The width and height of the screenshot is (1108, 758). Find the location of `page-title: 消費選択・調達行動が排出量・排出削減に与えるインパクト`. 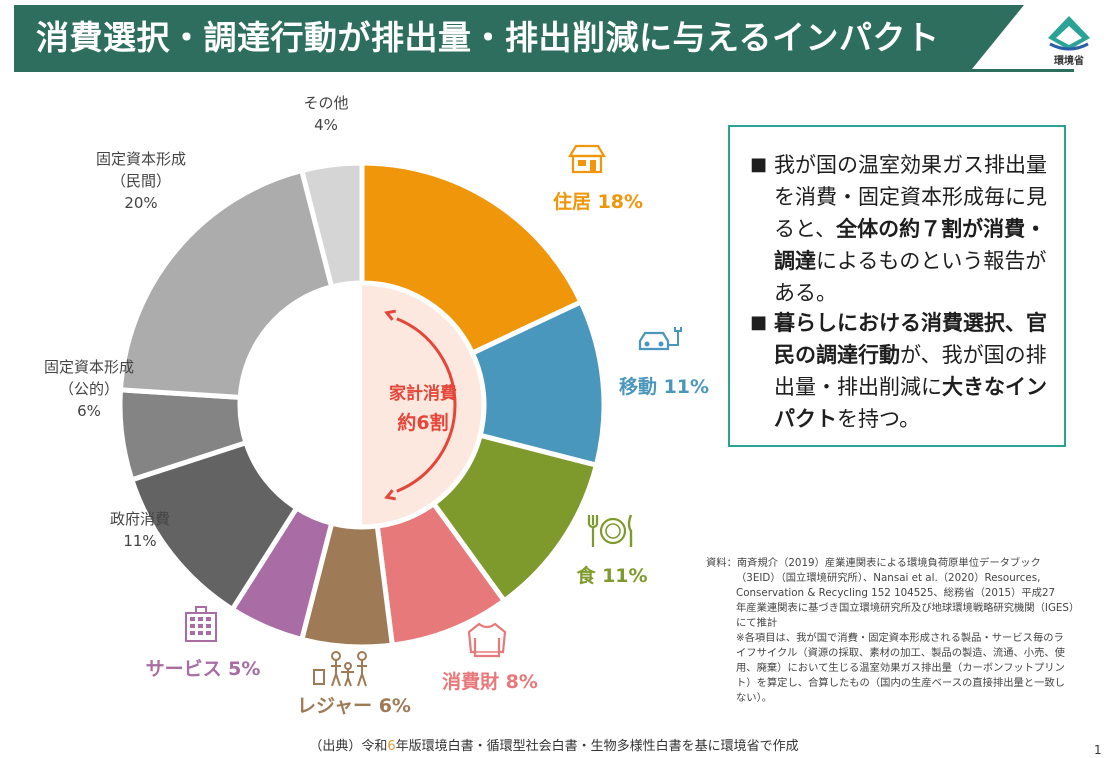

page-title: 消費選択・調達行動が排出量・排出削減に与えるインパクト is located at coordinates (488, 37).